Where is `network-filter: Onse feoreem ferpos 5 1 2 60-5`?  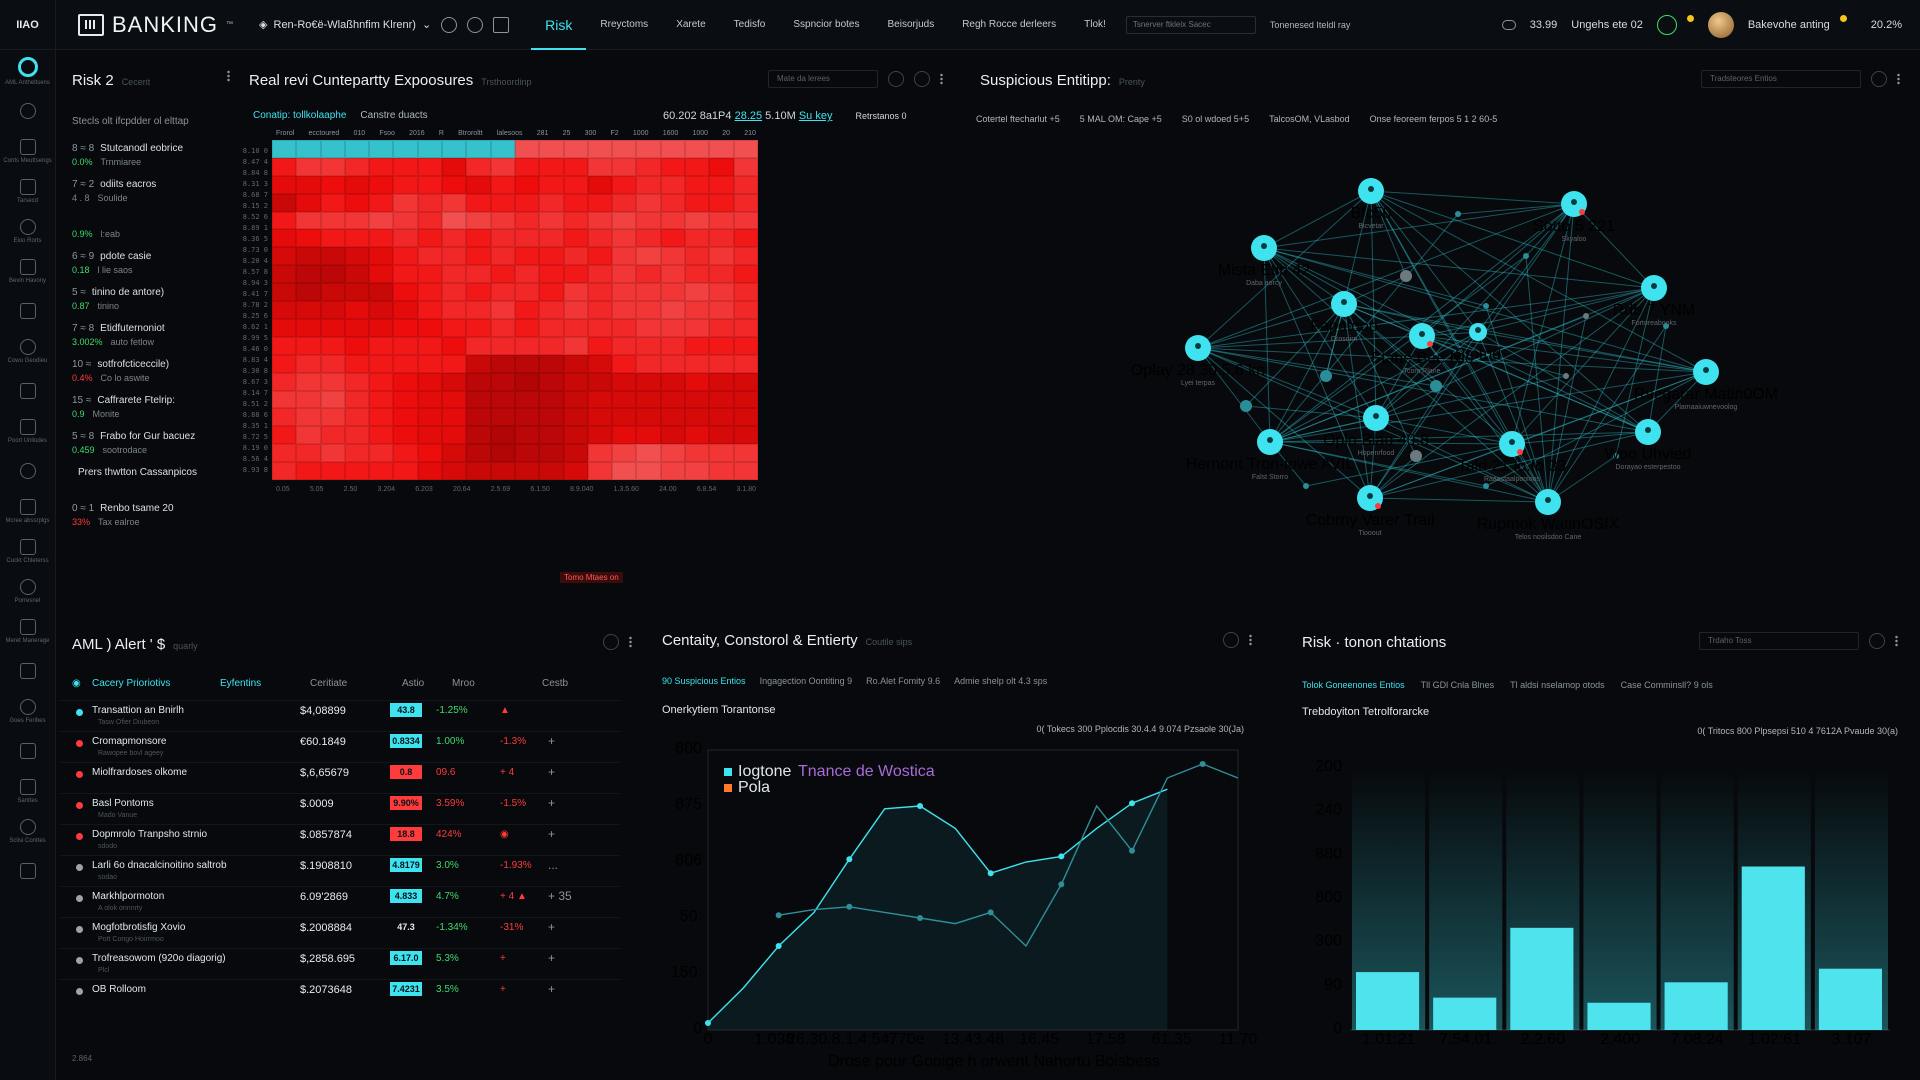
network-filter: Onse feoreem ferpos 5 1 2 60-5 is located at coordinates (1433, 119).